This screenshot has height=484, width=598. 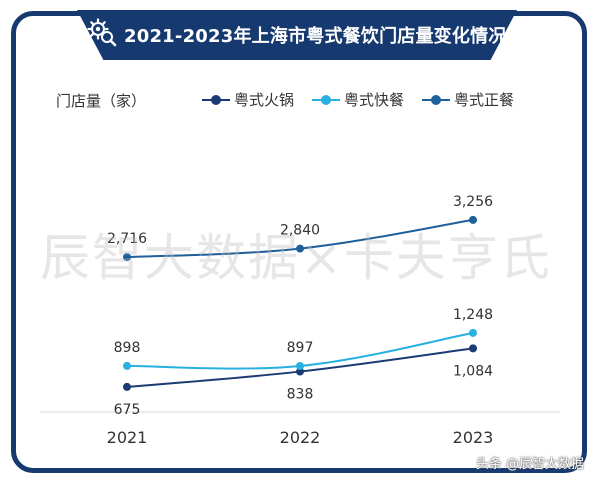 I want to click on x-tick-label-2023: 2023, so click(x=473, y=437).